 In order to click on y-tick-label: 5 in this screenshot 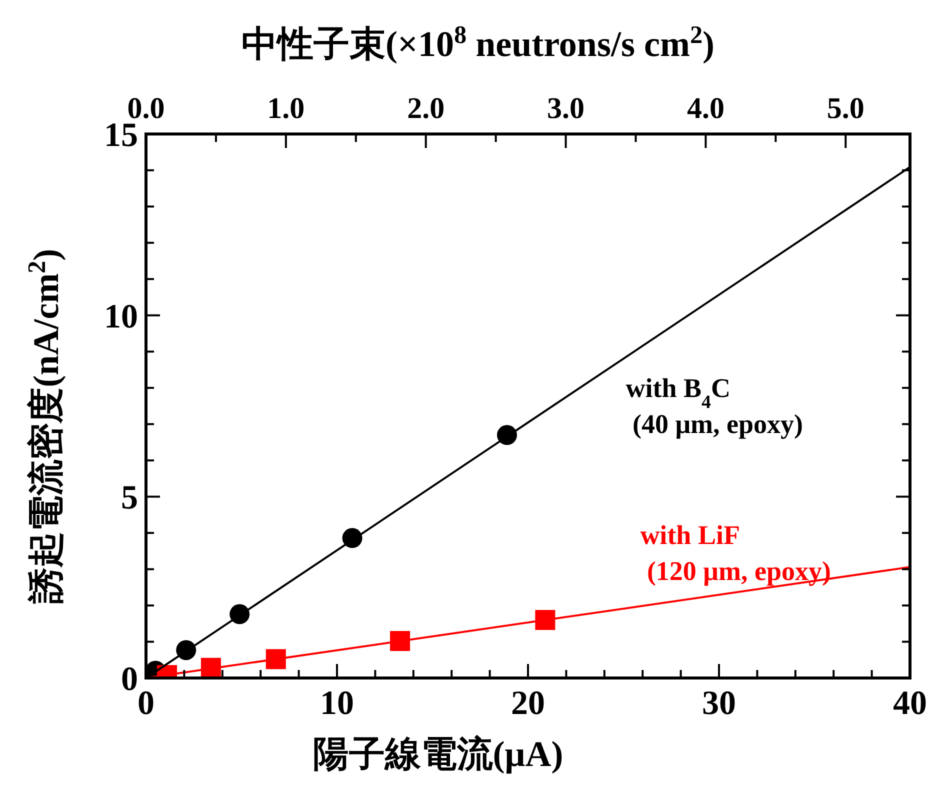, I will do `click(129, 498)`.